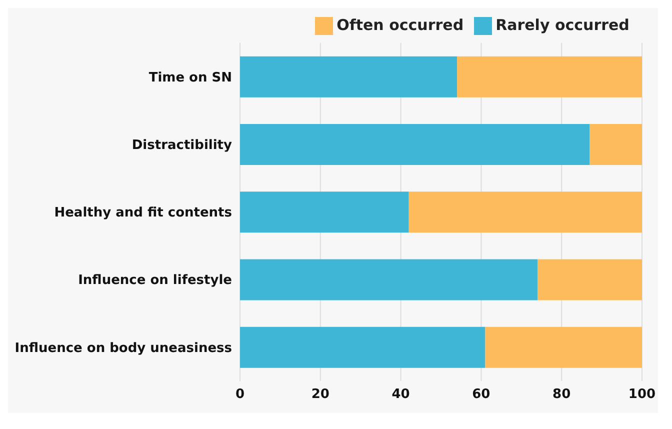 The width and height of the screenshot is (672, 429). What do you see at coordinates (563, 25) in the screenshot?
I see `legend-label: Rarely occurred` at bounding box center [563, 25].